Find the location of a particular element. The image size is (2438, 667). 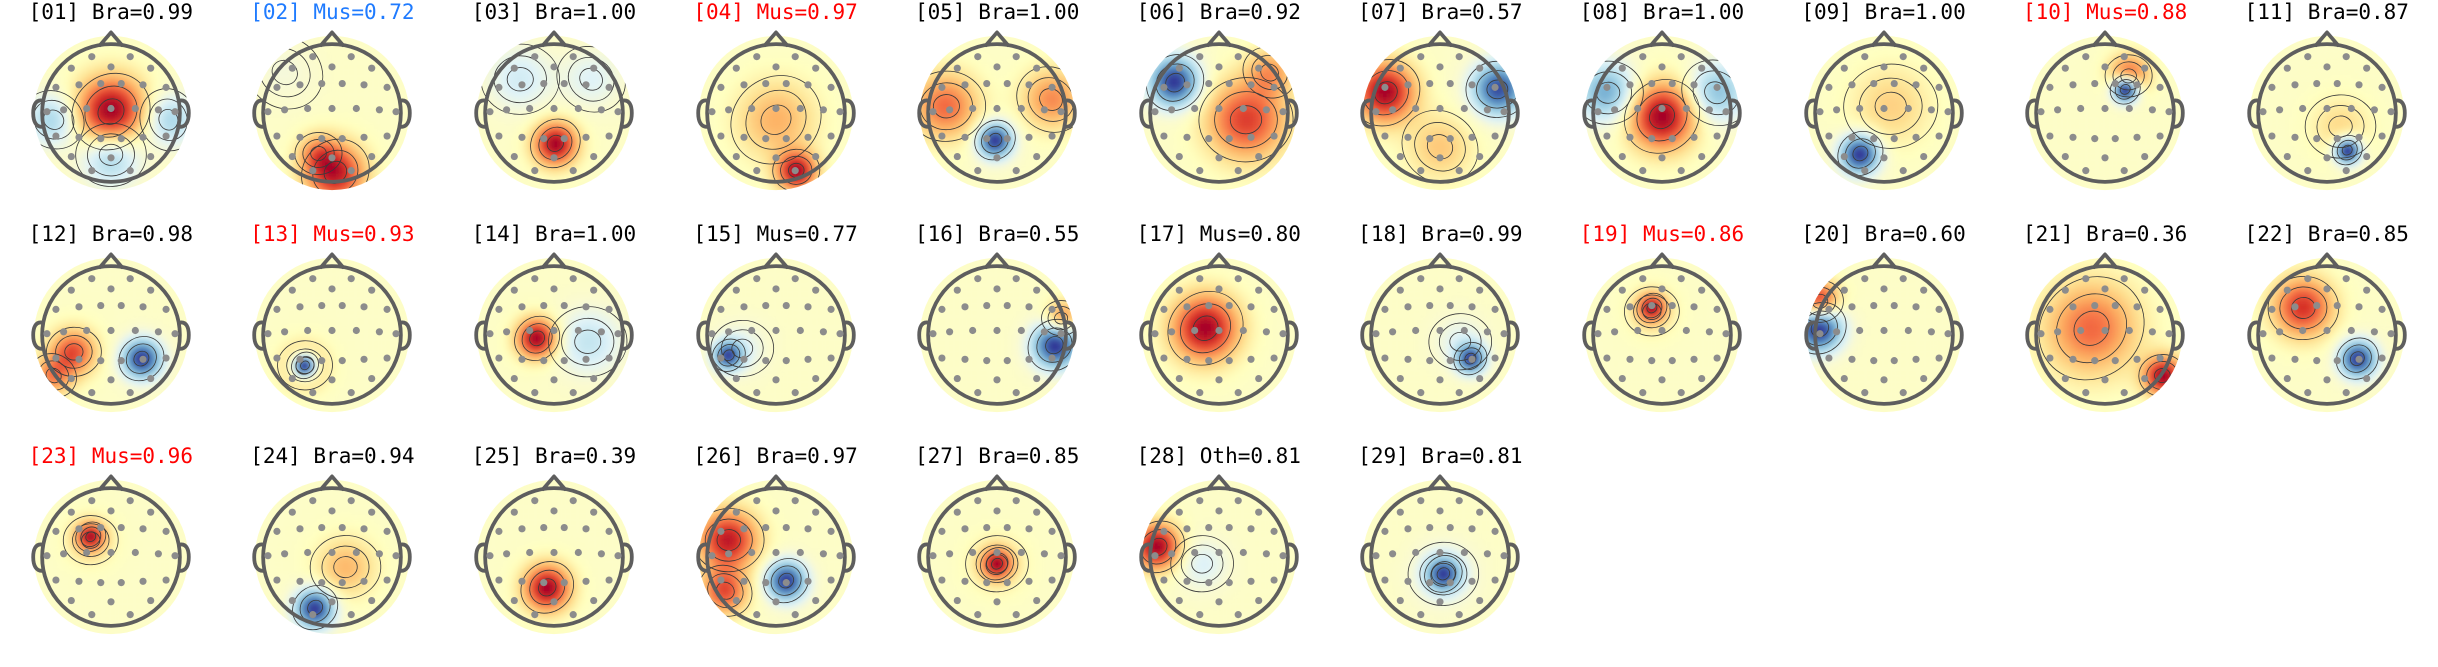

component-label: [13] Mus=0.93 is located at coordinates (332, 234).